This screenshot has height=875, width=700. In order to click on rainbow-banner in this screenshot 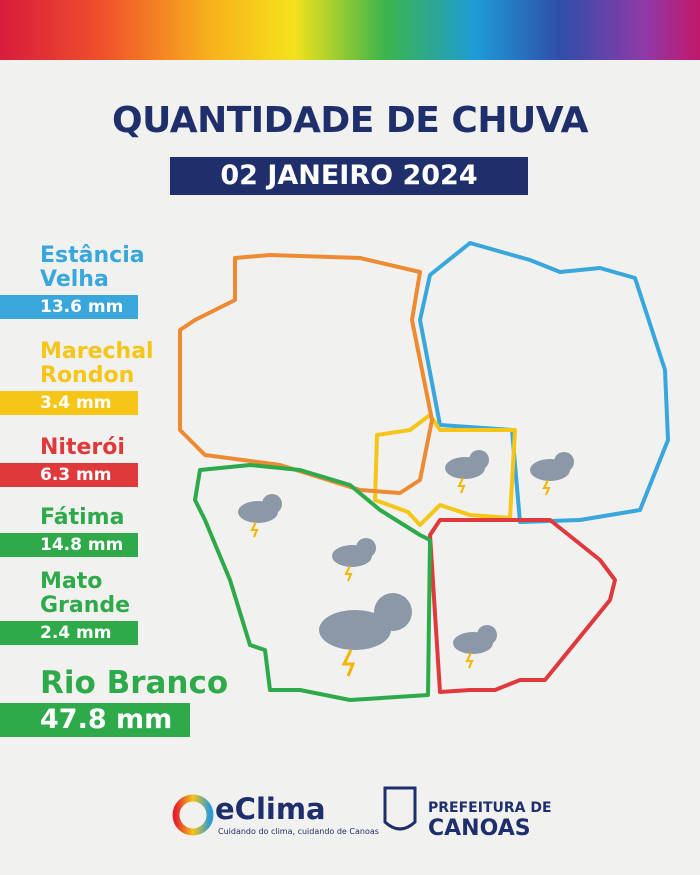, I will do `click(350, 30)`.